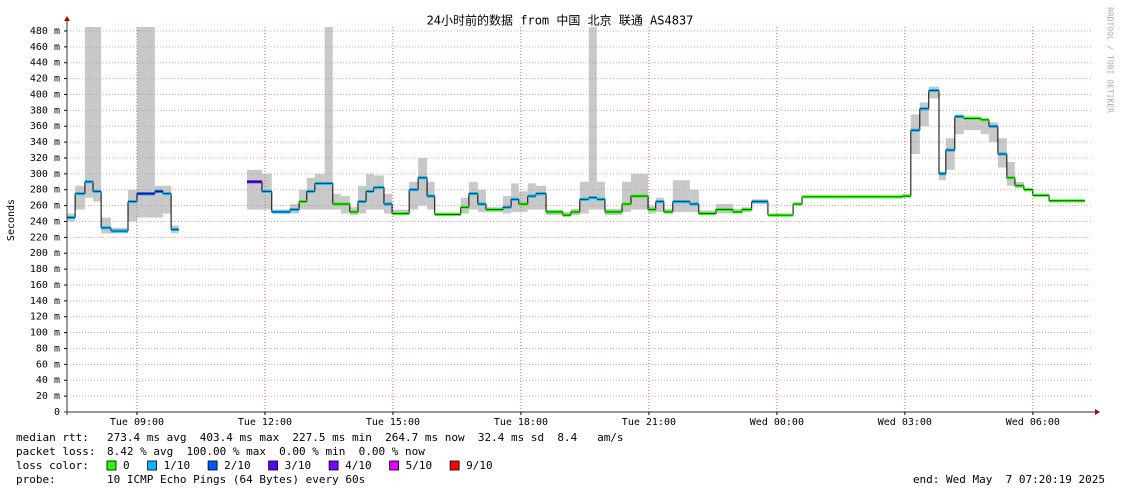 This screenshot has width=1121, height=494. What do you see at coordinates (45, 158) in the screenshot?
I see `y-tick-label: 320 m` at bounding box center [45, 158].